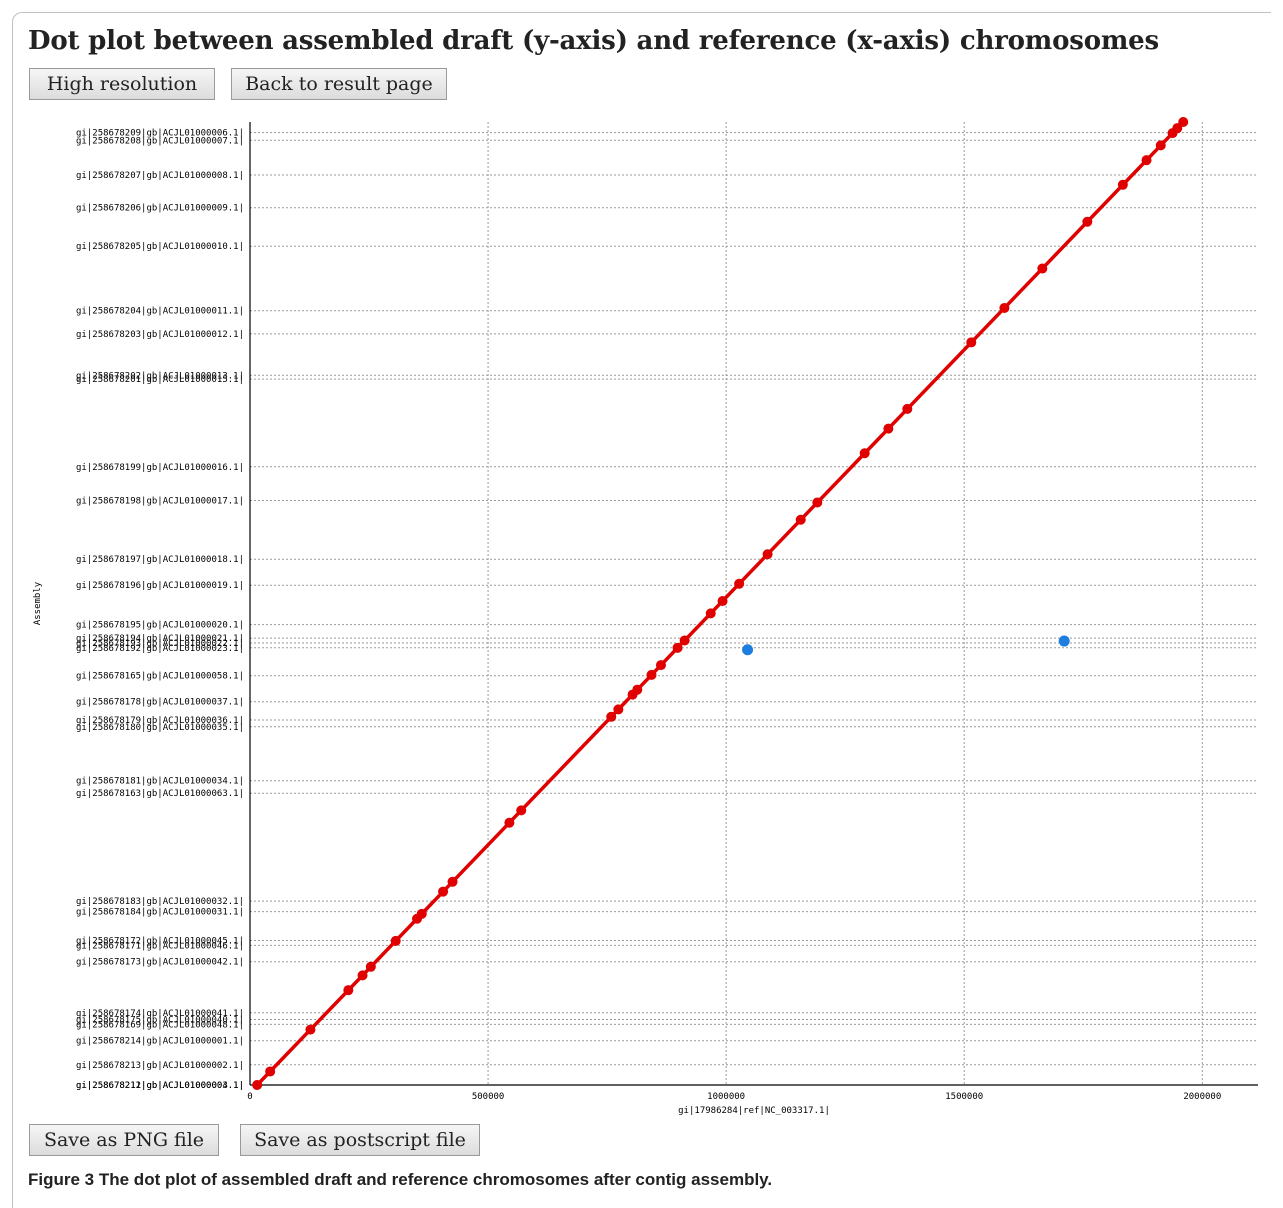  Describe the element at coordinates (160, 1066) in the screenshot. I see `y-tick-label: gi|258678213|gb|ACJL01000002.1|` at that location.